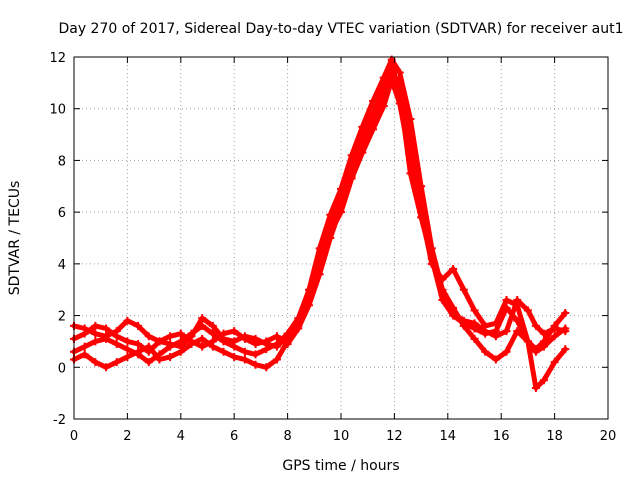 The image size is (640, 480). Describe the element at coordinates (394, 436) in the screenshot. I see `x-tick-label: 12` at that location.